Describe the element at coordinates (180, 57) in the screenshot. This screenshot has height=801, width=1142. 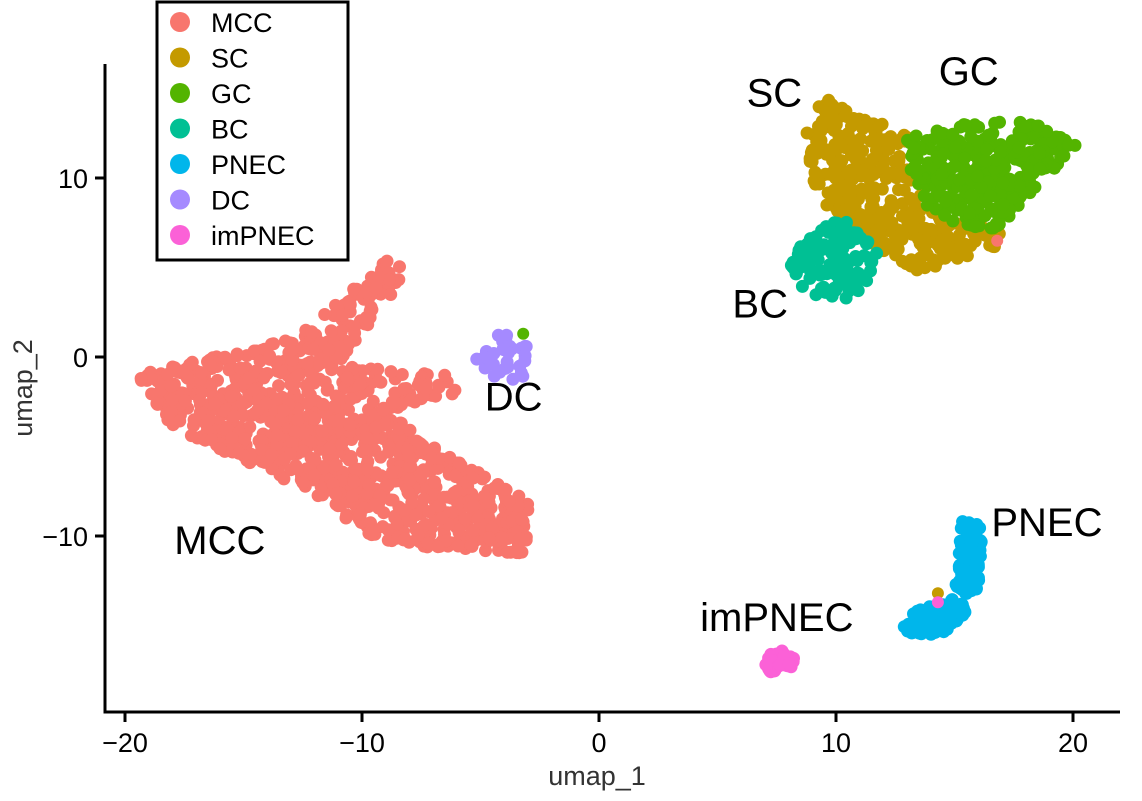
I see `legend-key-sc` at that location.